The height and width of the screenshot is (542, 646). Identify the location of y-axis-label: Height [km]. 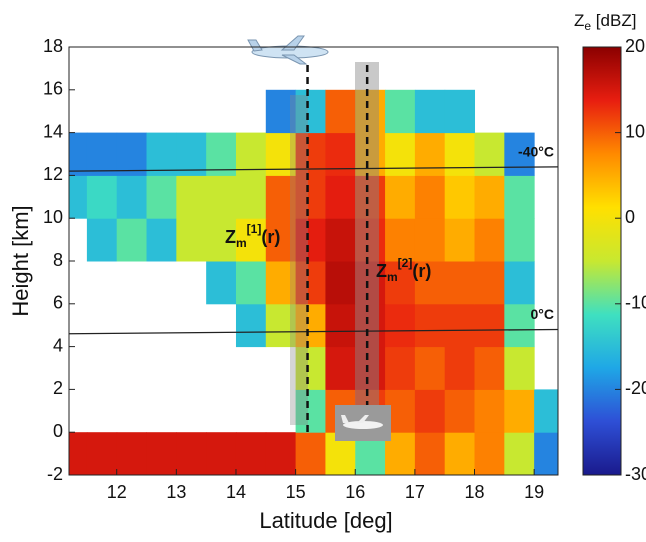
(20, 260).